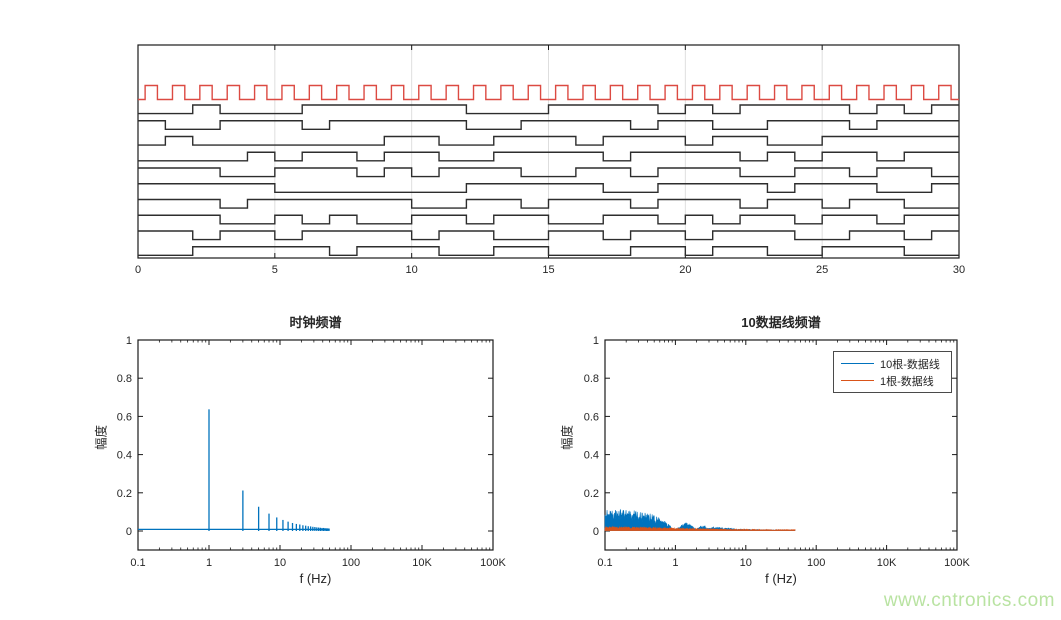 The height and width of the screenshot is (620, 1061). What do you see at coordinates (548, 270) in the screenshot?
I see `x-tick-label: 15` at bounding box center [548, 270].